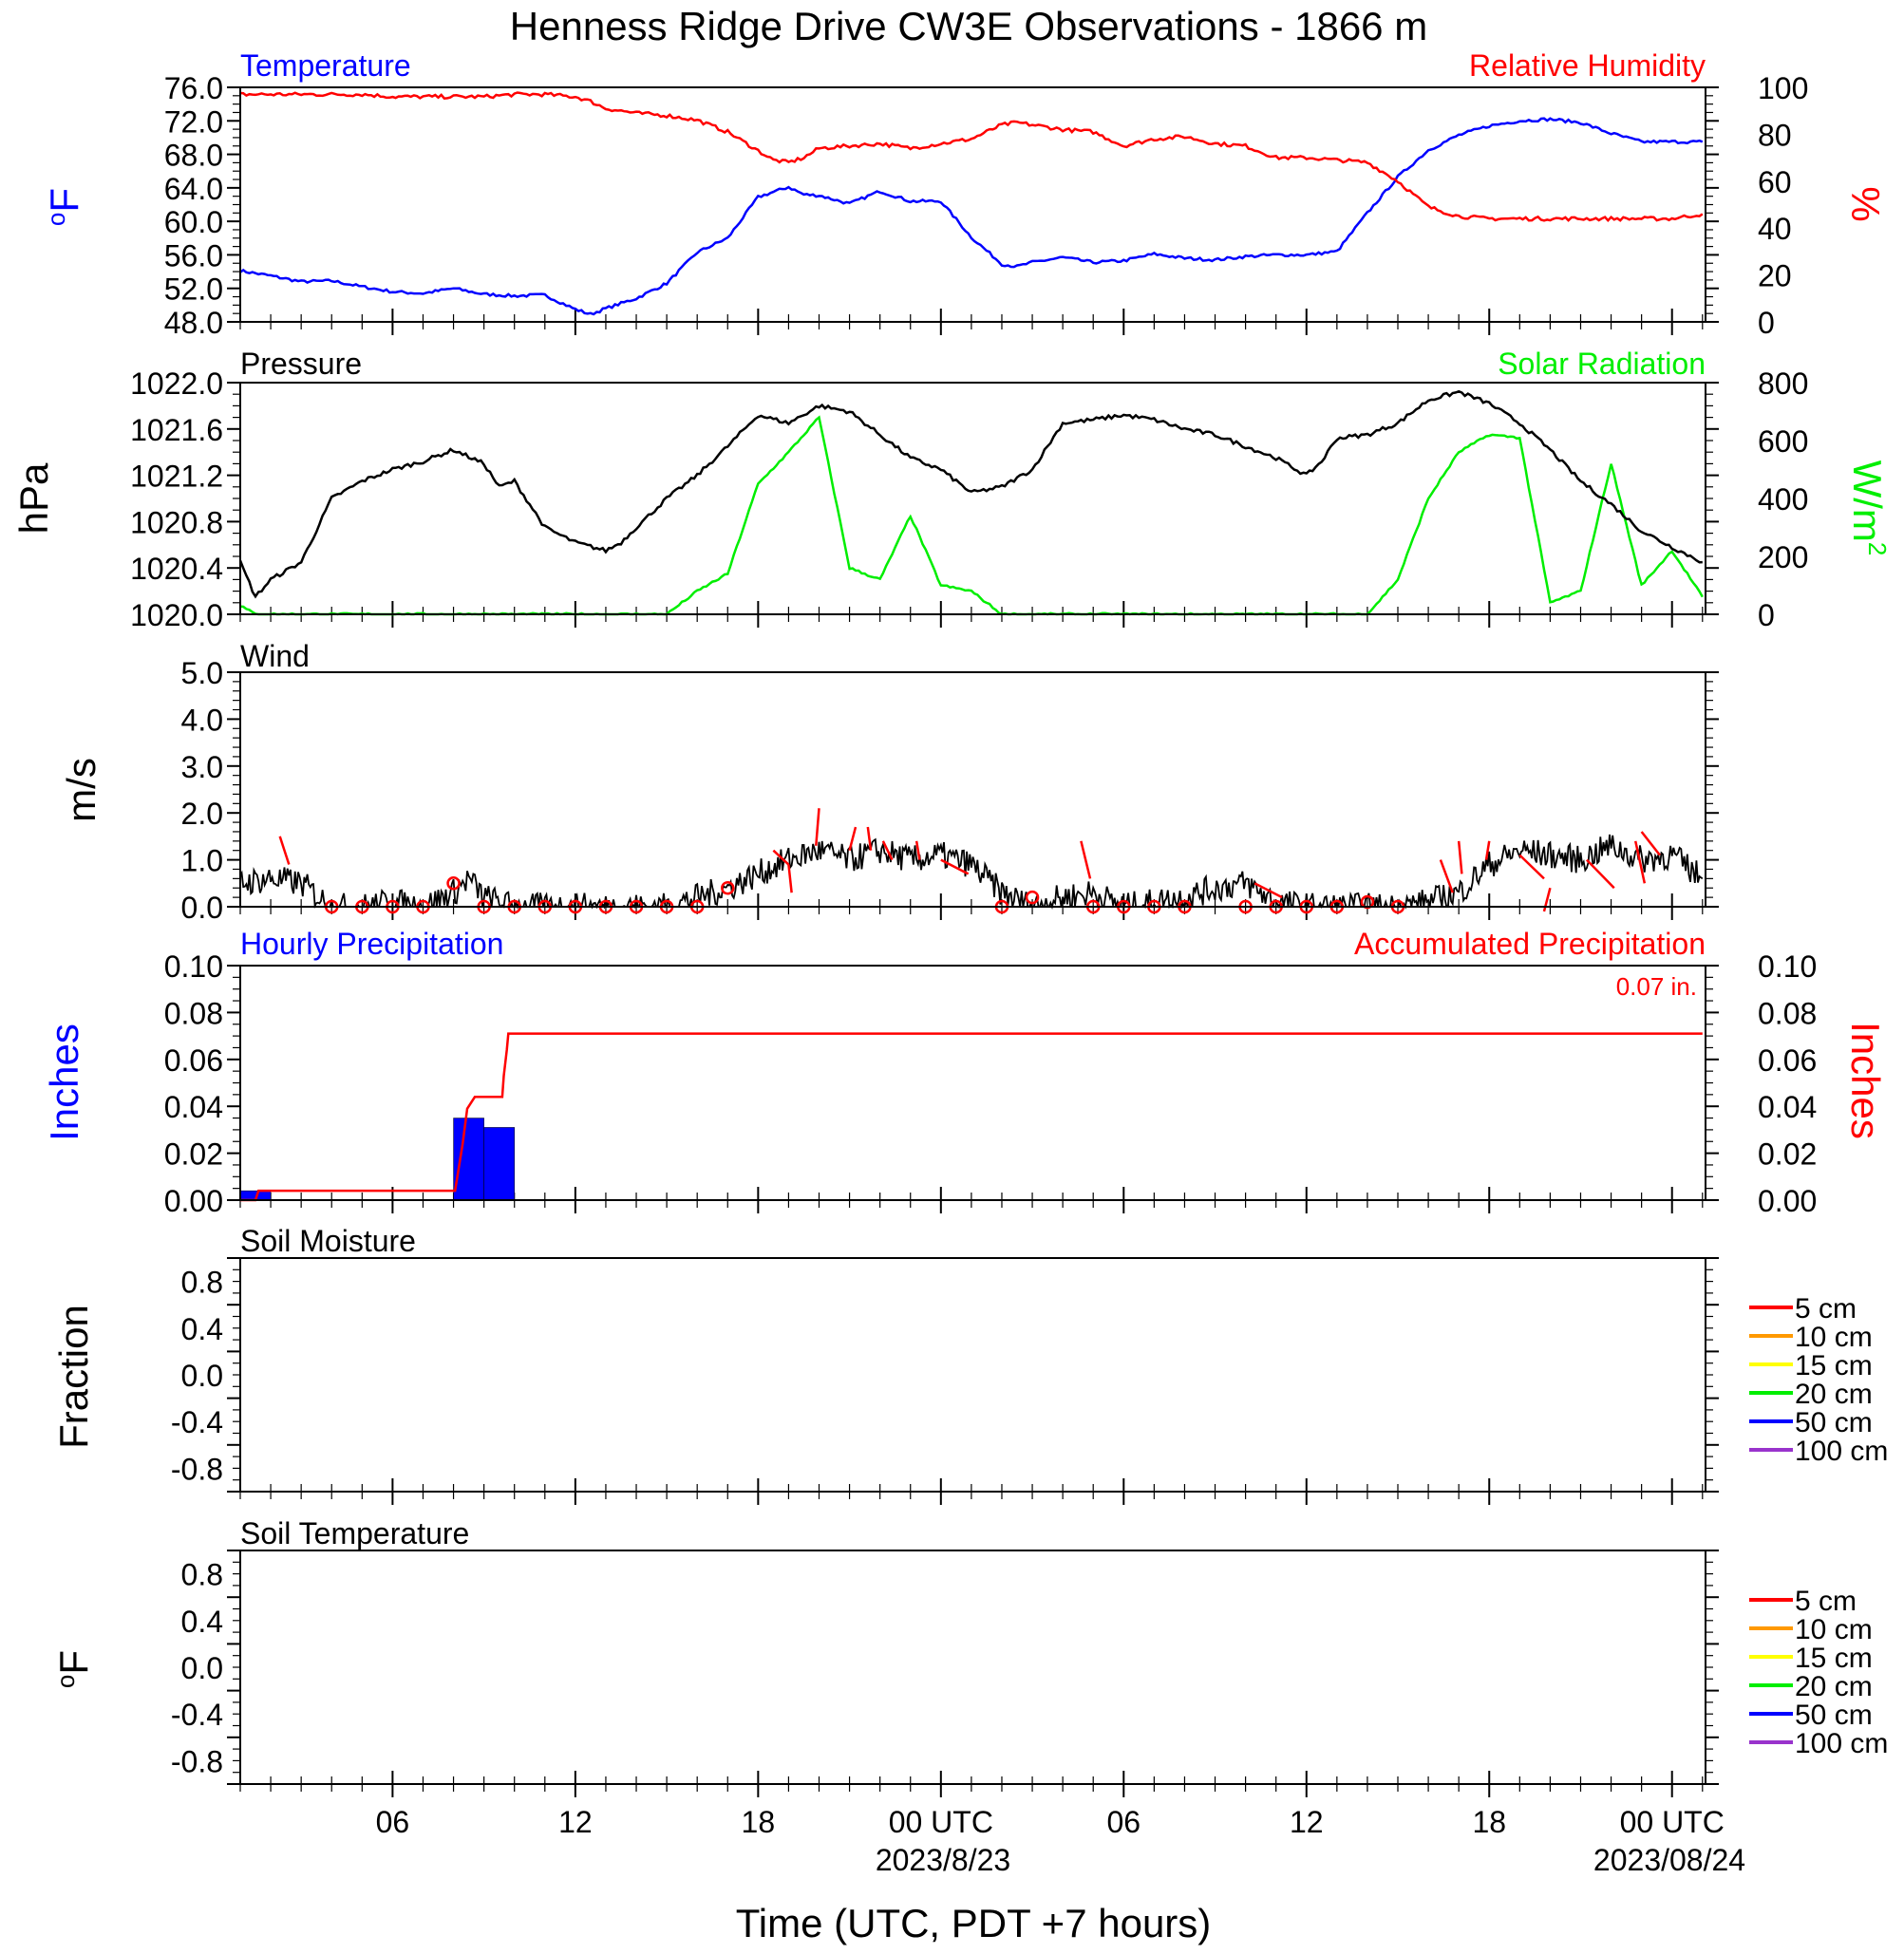 The image size is (1904, 1954). What do you see at coordinates (1775, 135) in the screenshot?
I see `right-tick-label: 80` at bounding box center [1775, 135].